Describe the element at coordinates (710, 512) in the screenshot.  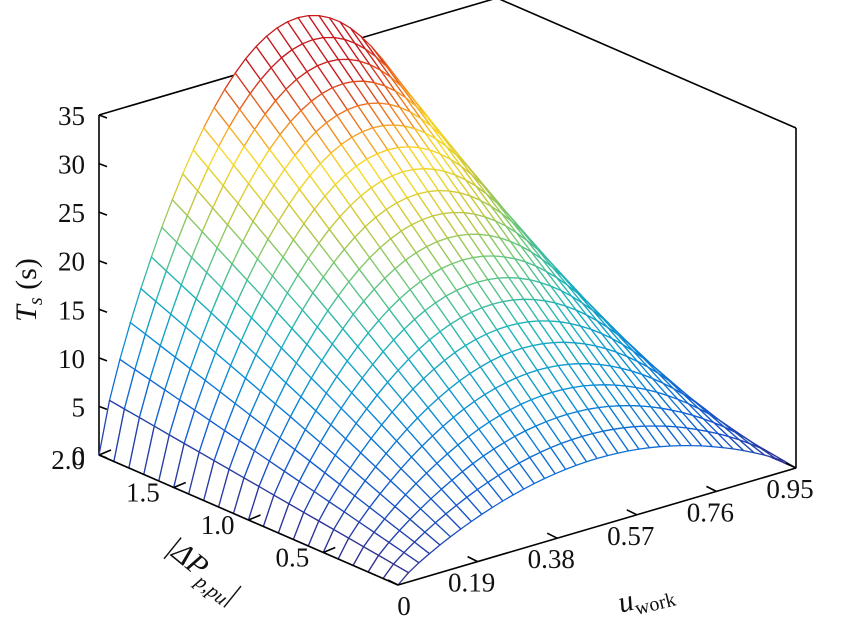
I see `u-tick-label: 0.76` at that location.